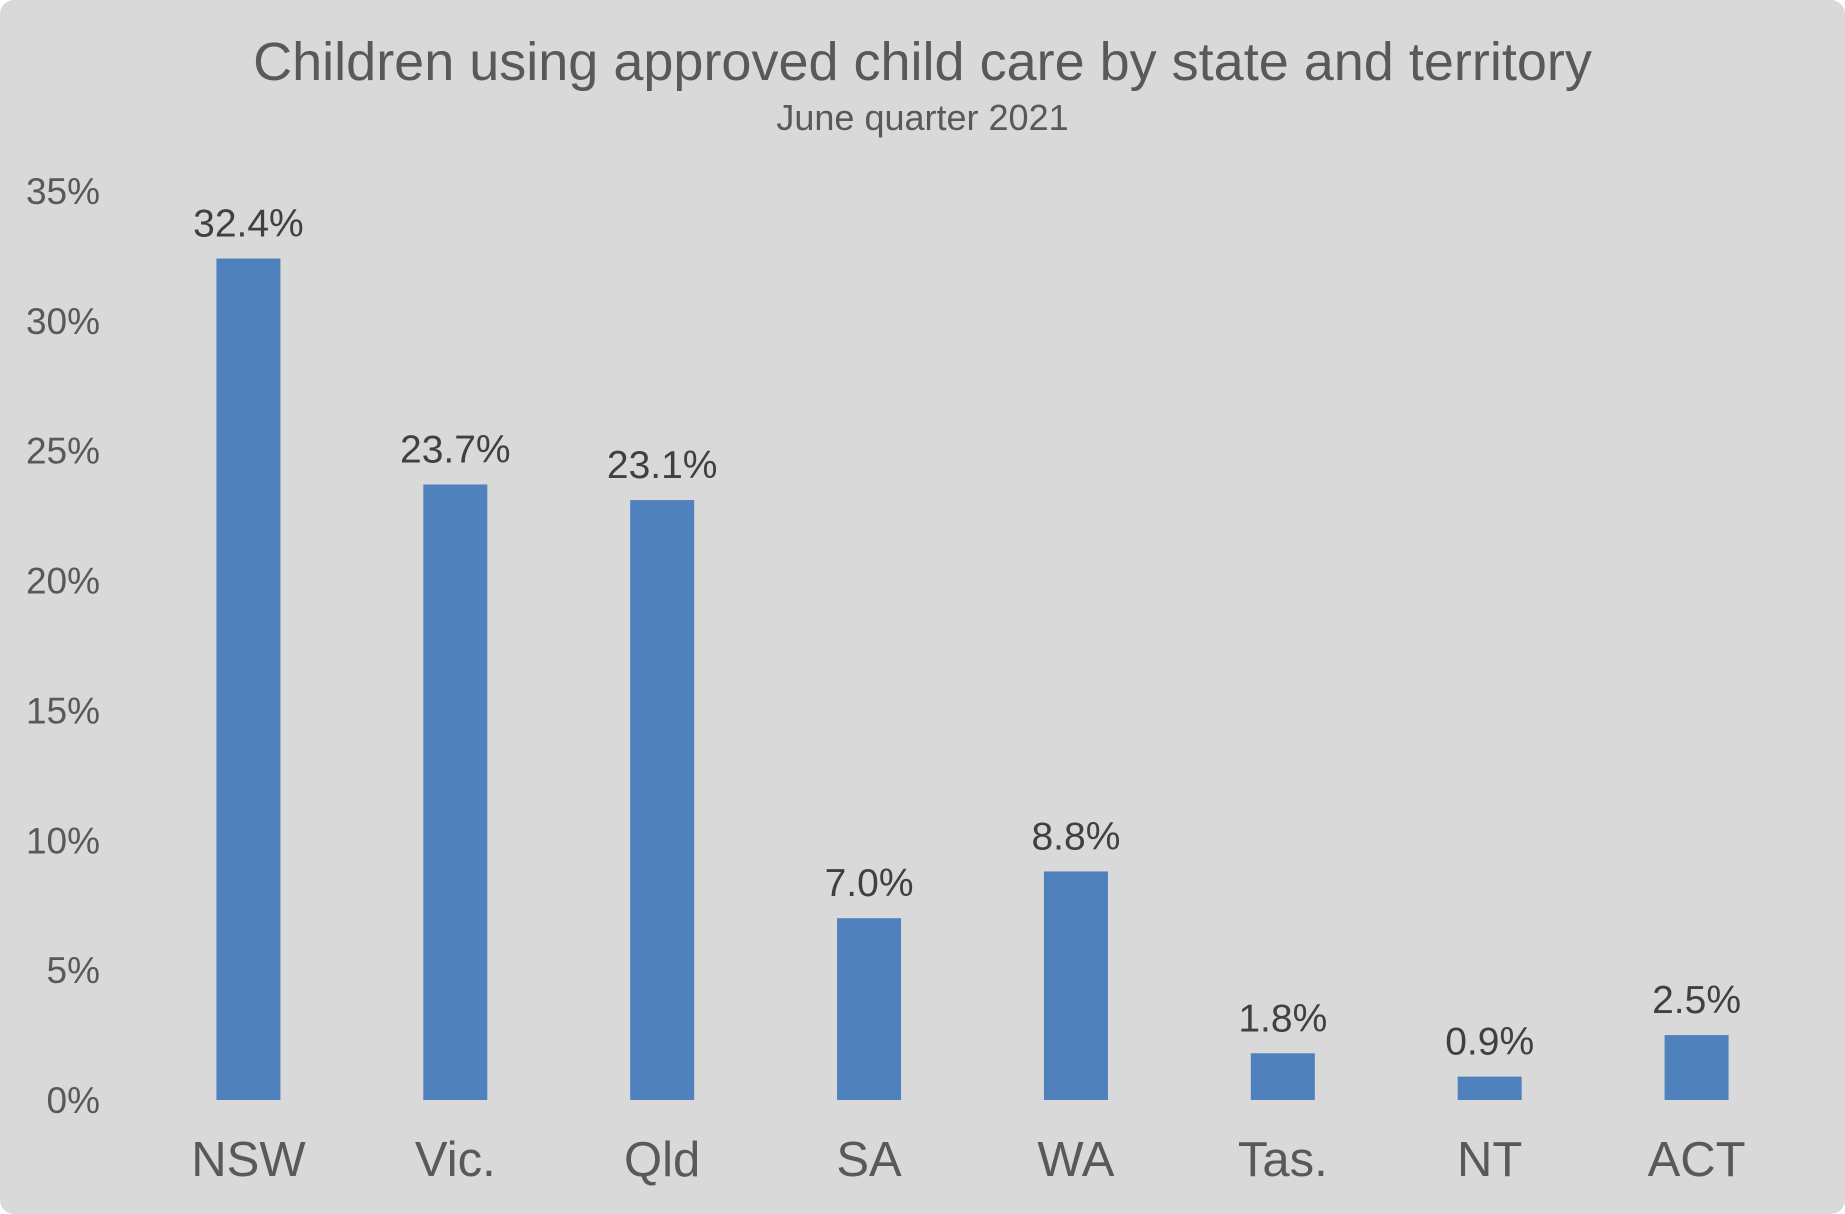  I want to click on x-tick-label: SA, so click(869, 1160).